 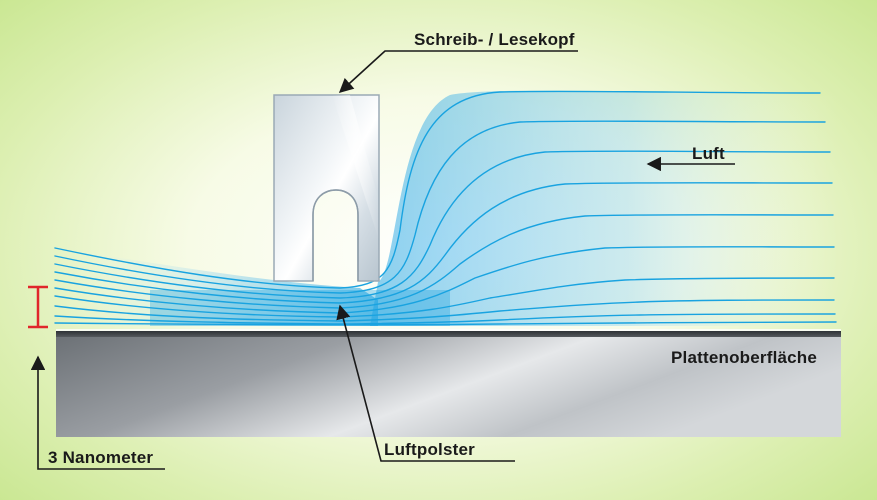 I want to click on platter-surface-label: Plattenoberfläche, so click(x=744, y=357).